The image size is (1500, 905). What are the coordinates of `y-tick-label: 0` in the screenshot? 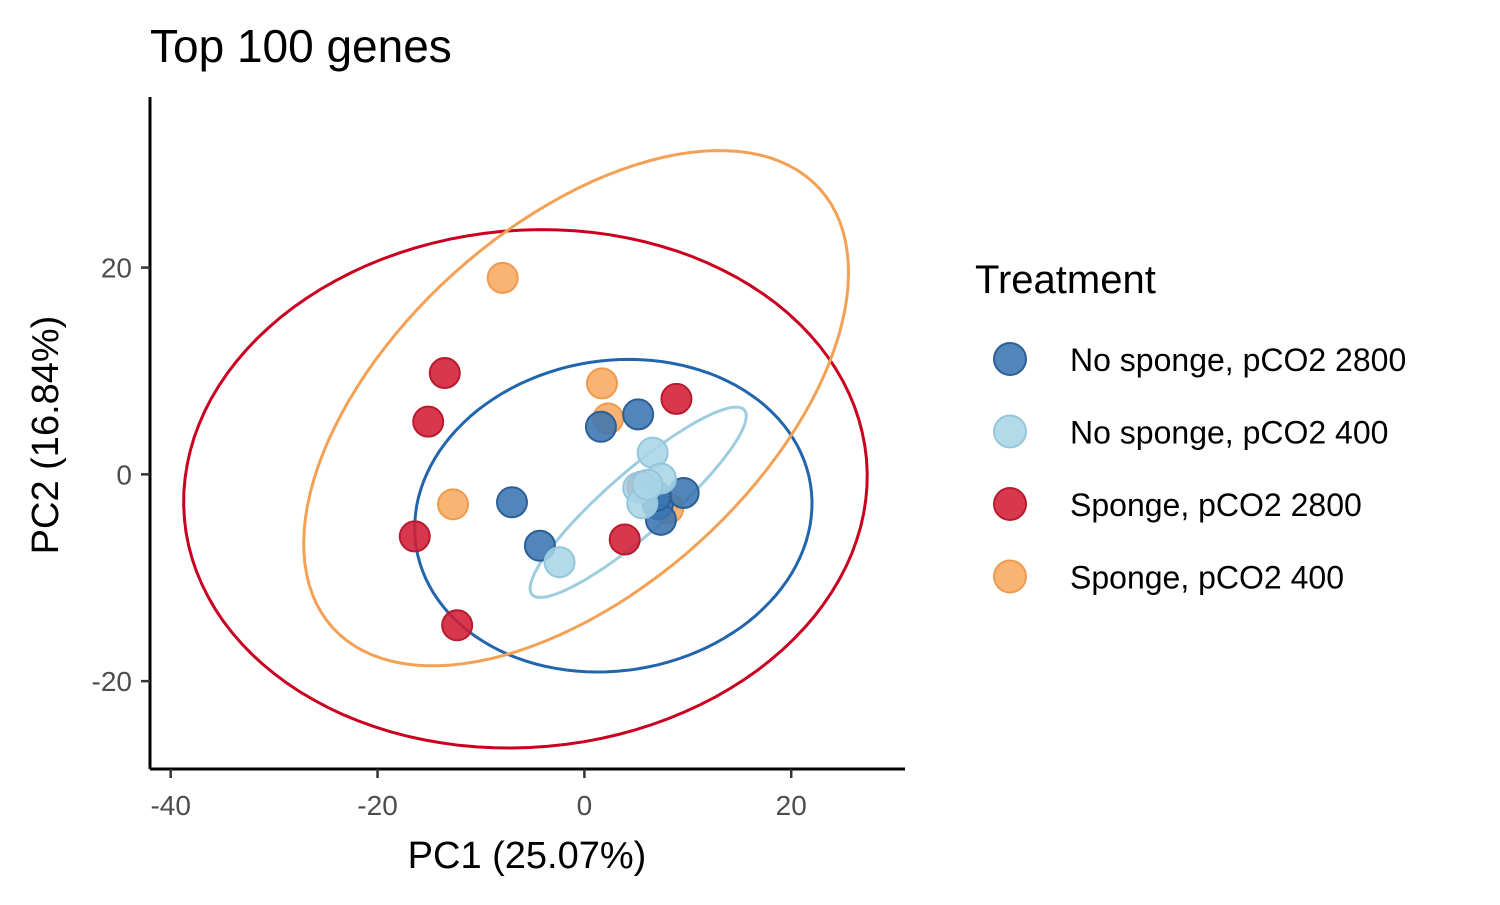 It's located at (124, 474).